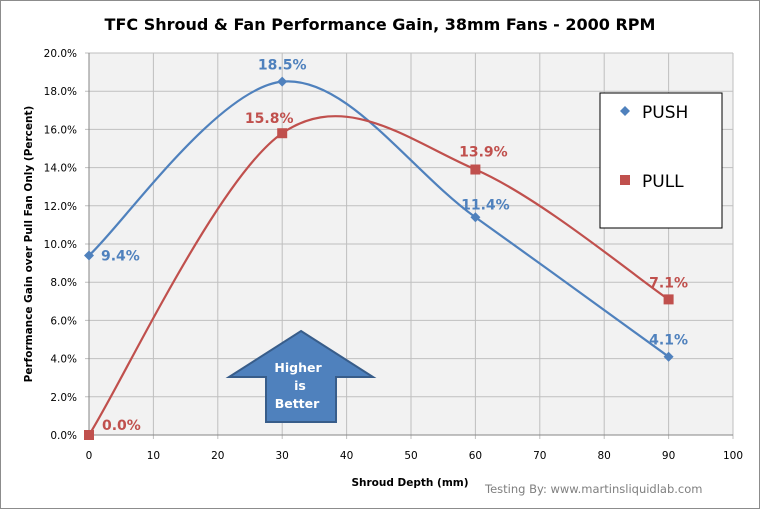 The width and height of the screenshot is (760, 509). What do you see at coordinates (120, 256) in the screenshot?
I see `data-label-push: 9.4%` at bounding box center [120, 256].